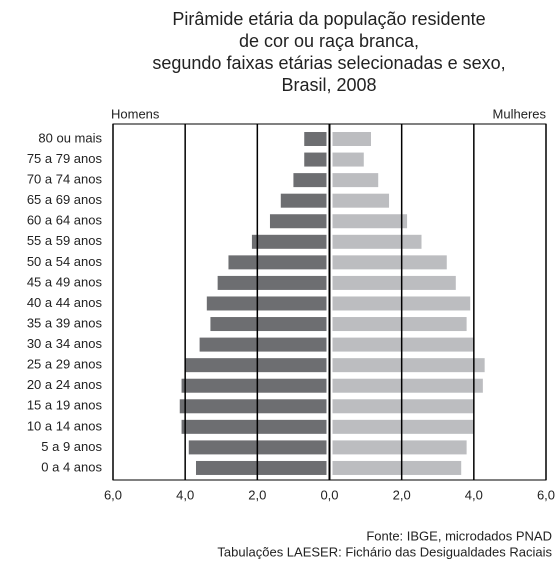  Describe the element at coordinates (328, 19) in the screenshot. I see `chart-title: Pirâmide etária da população residente` at that location.